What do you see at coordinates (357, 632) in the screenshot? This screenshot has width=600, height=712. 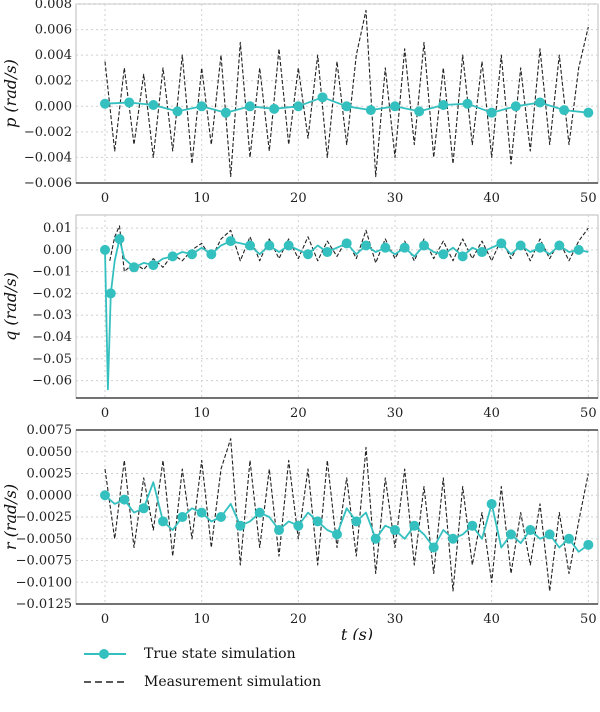 I see `x-axis-label: t (s)` at bounding box center [357, 632].